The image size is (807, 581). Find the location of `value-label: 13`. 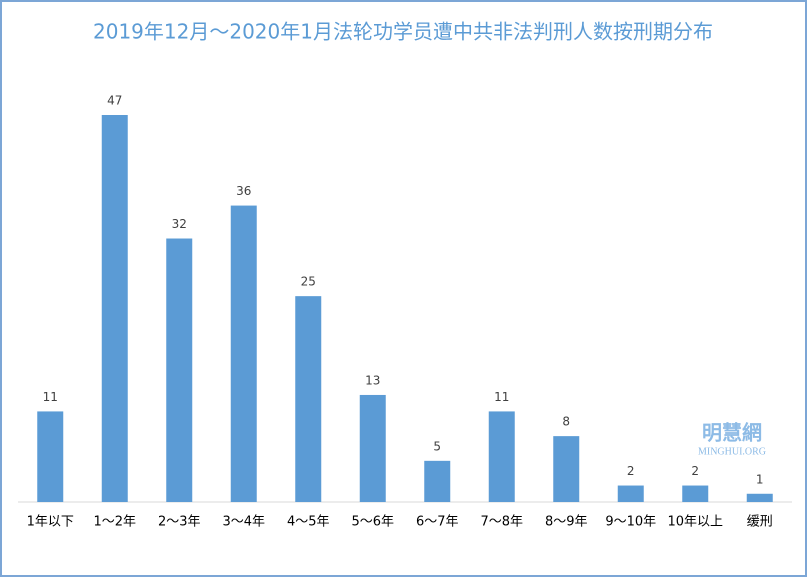

value-label: 13 is located at coordinates (372, 380).